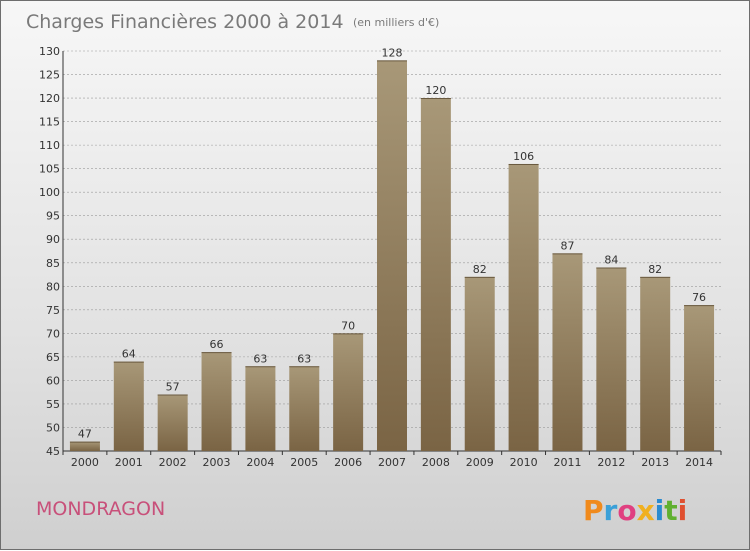 The height and width of the screenshot is (551, 750). What do you see at coordinates (53, 451) in the screenshot?
I see `y-tick-label: 45` at bounding box center [53, 451].